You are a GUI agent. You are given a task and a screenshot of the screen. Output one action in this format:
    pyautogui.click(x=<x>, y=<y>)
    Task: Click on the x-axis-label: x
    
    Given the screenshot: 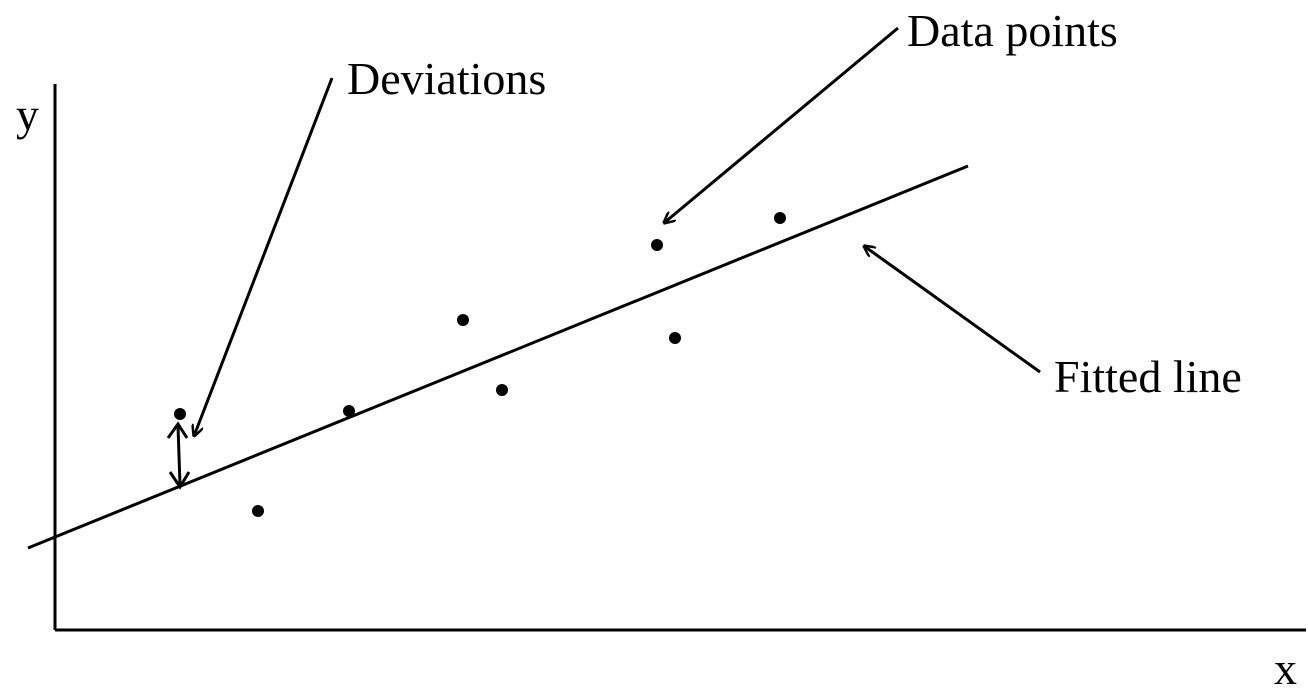 What is the action you would take?
    pyautogui.click(x=1285, y=665)
    